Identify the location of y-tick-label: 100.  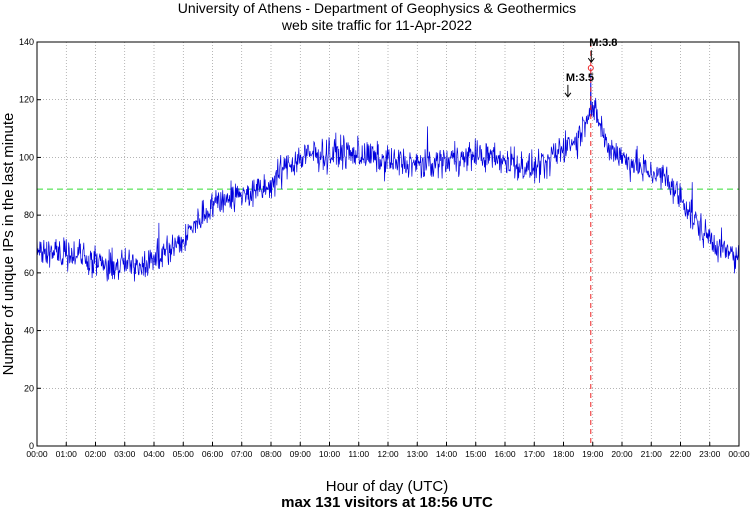
(26, 157).